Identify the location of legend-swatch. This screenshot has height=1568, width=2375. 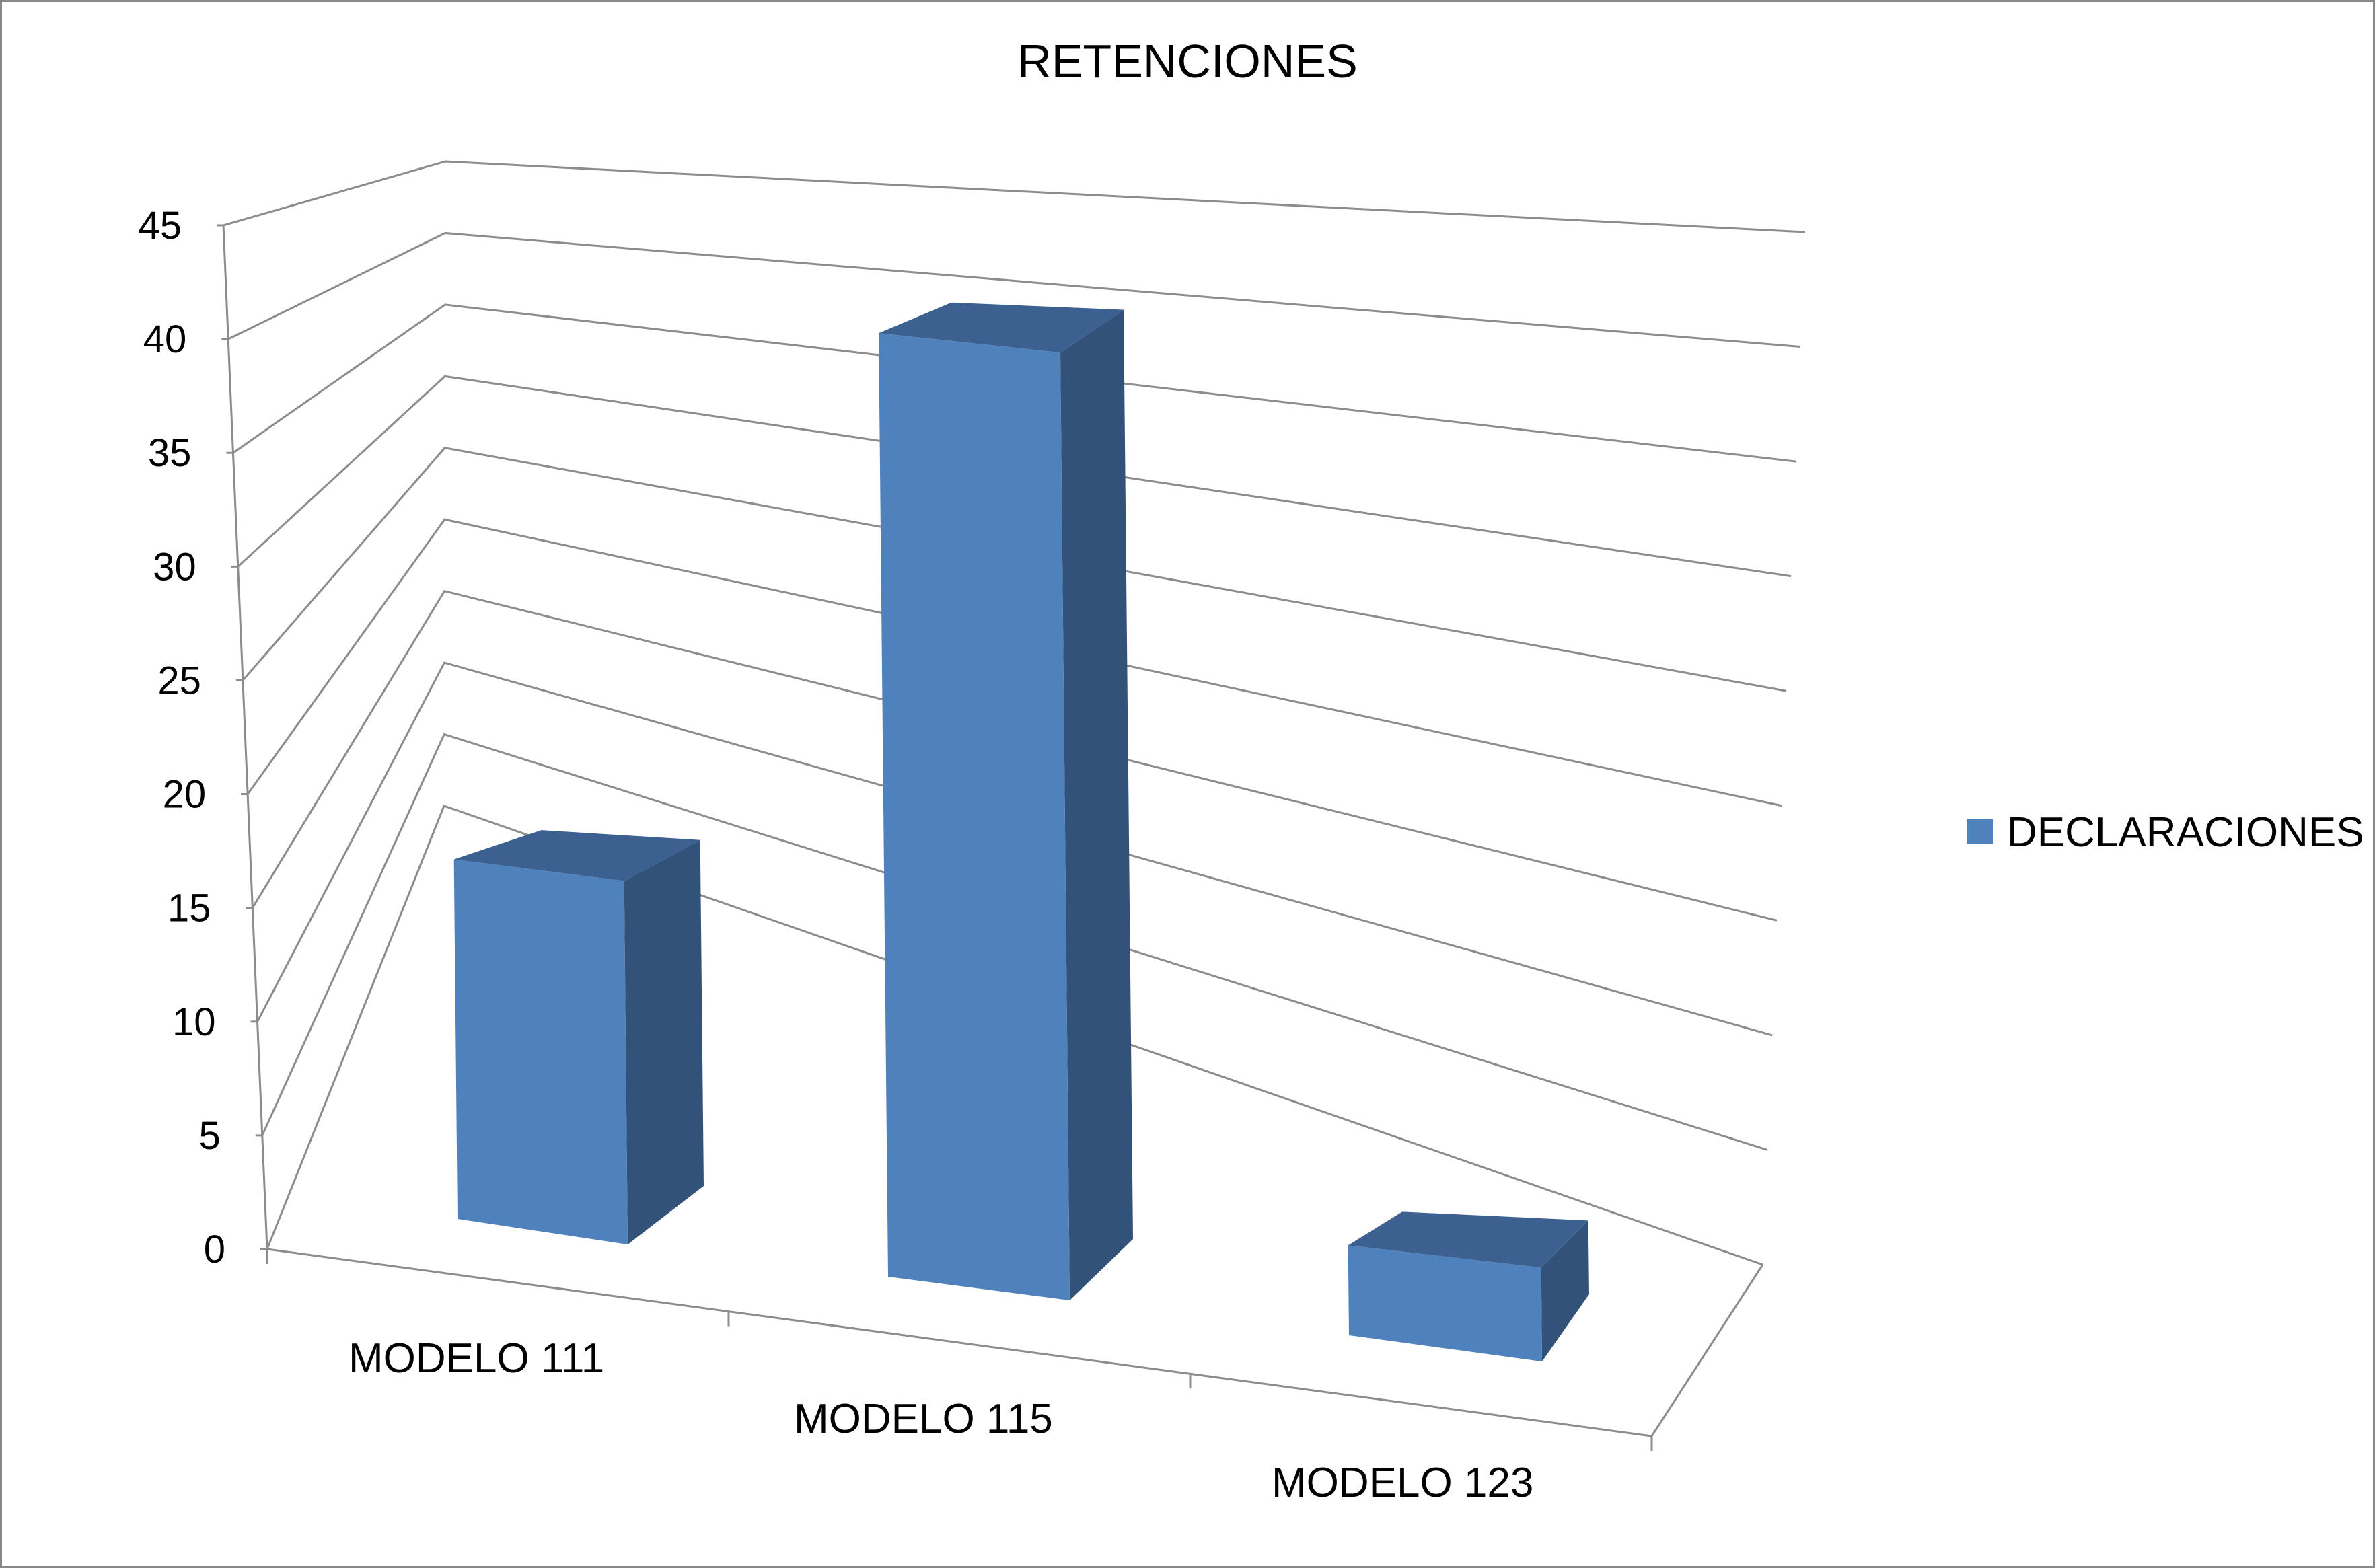
(1980, 831).